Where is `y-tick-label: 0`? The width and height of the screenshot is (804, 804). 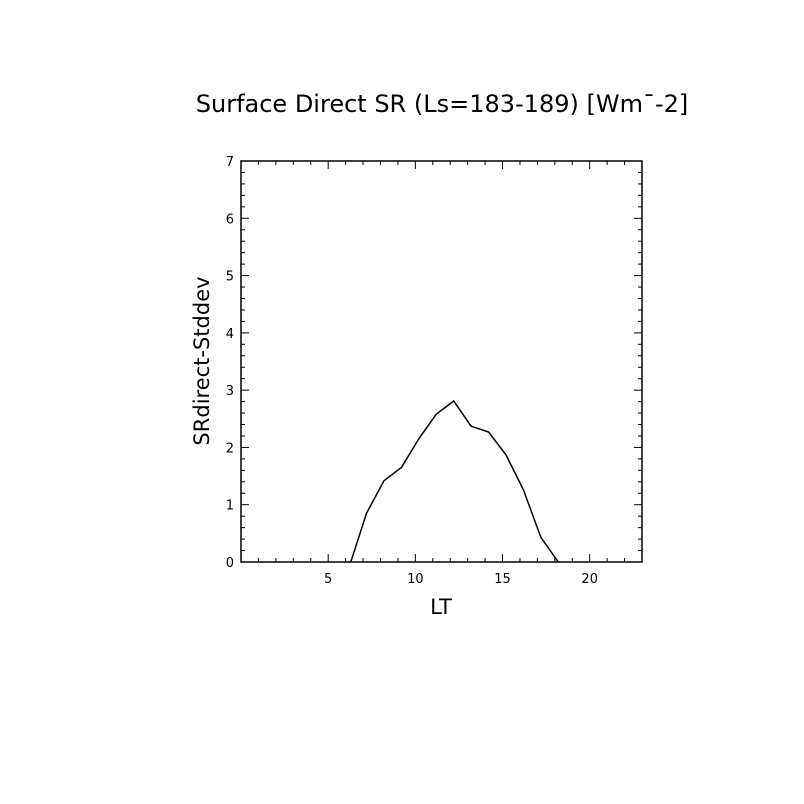 y-tick-label: 0 is located at coordinates (230, 563).